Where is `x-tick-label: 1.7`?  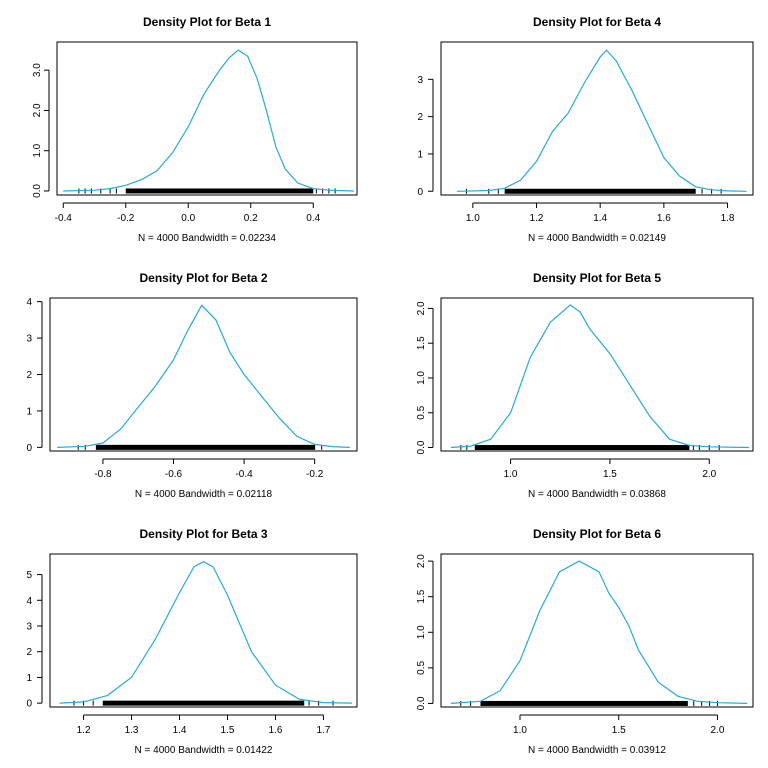
x-tick-label: 1.7 is located at coordinates (323, 730).